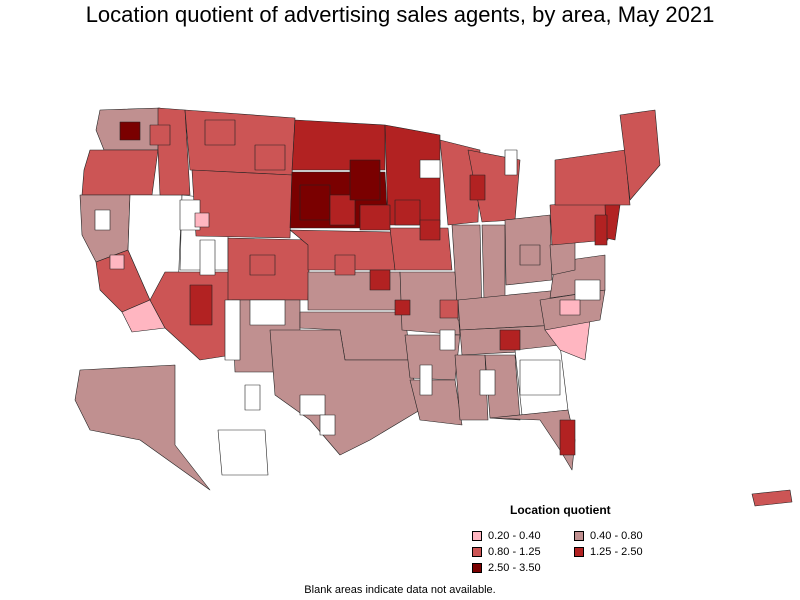 The height and width of the screenshot is (600, 800). I want to click on wyoming-region, so click(242, 204).